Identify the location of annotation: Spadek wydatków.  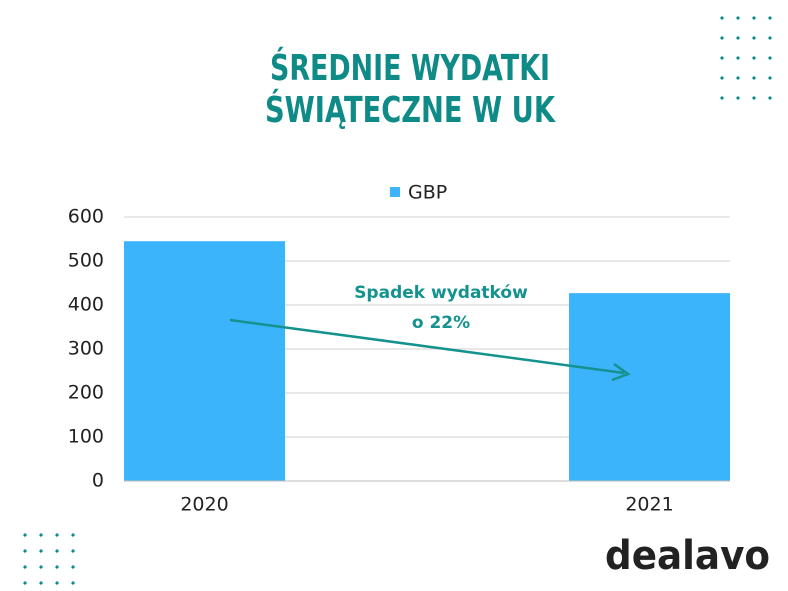
(441, 293).